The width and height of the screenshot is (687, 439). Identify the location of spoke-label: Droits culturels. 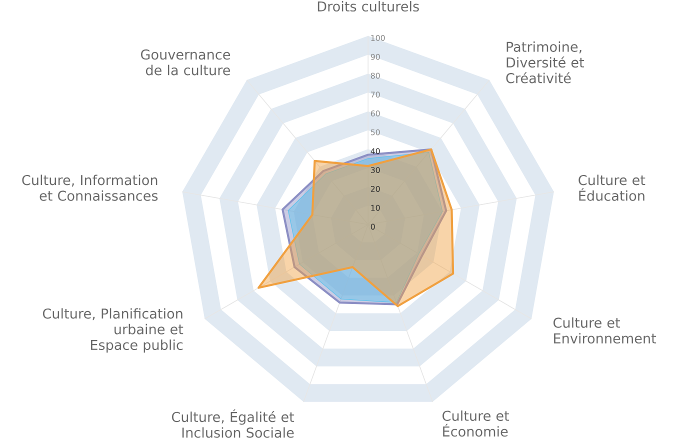
(368, 6).